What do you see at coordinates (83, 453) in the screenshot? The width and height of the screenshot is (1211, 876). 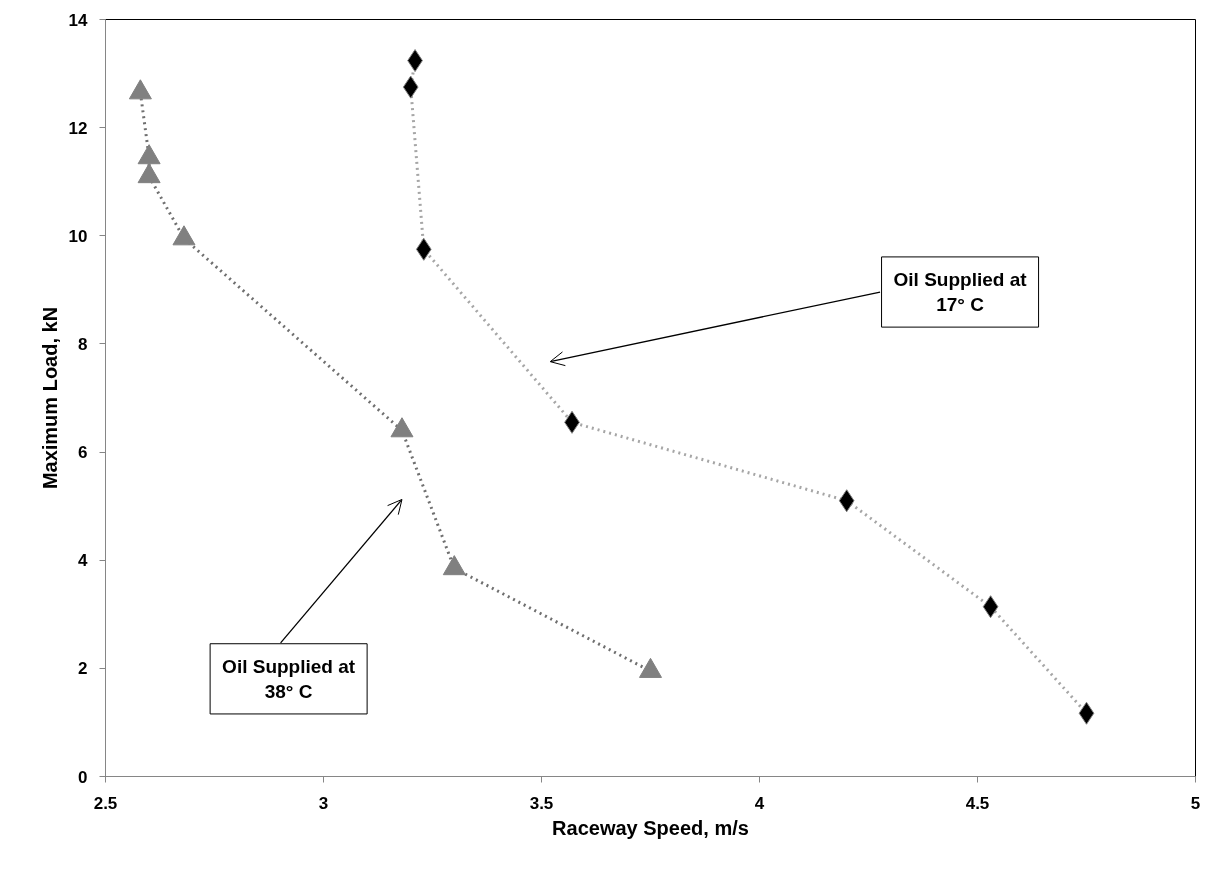 I see `y-tick-label: 6` at bounding box center [83, 453].